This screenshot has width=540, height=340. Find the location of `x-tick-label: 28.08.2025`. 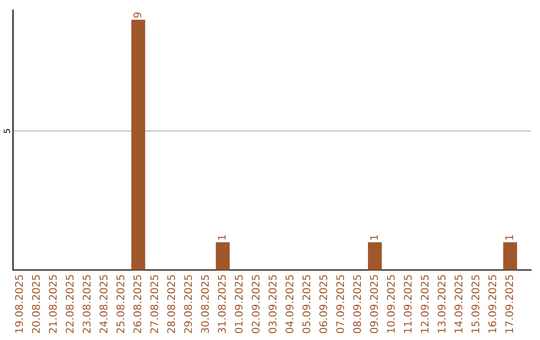

x-tick-label: 28.08.2025 is located at coordinates (171, 304).